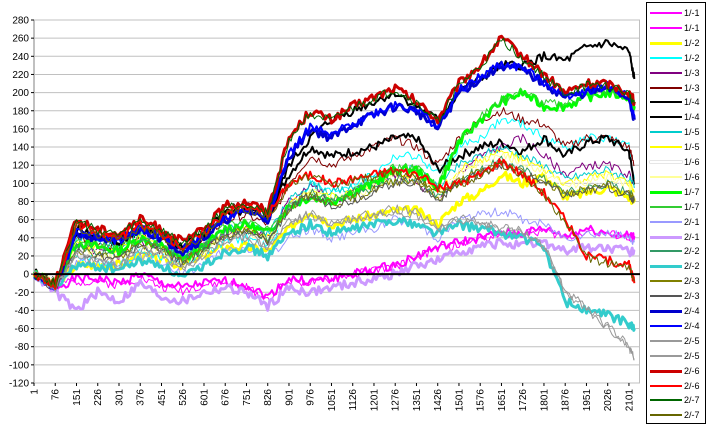  I want to click on legend-item: 1/-1, so click(676, 13).